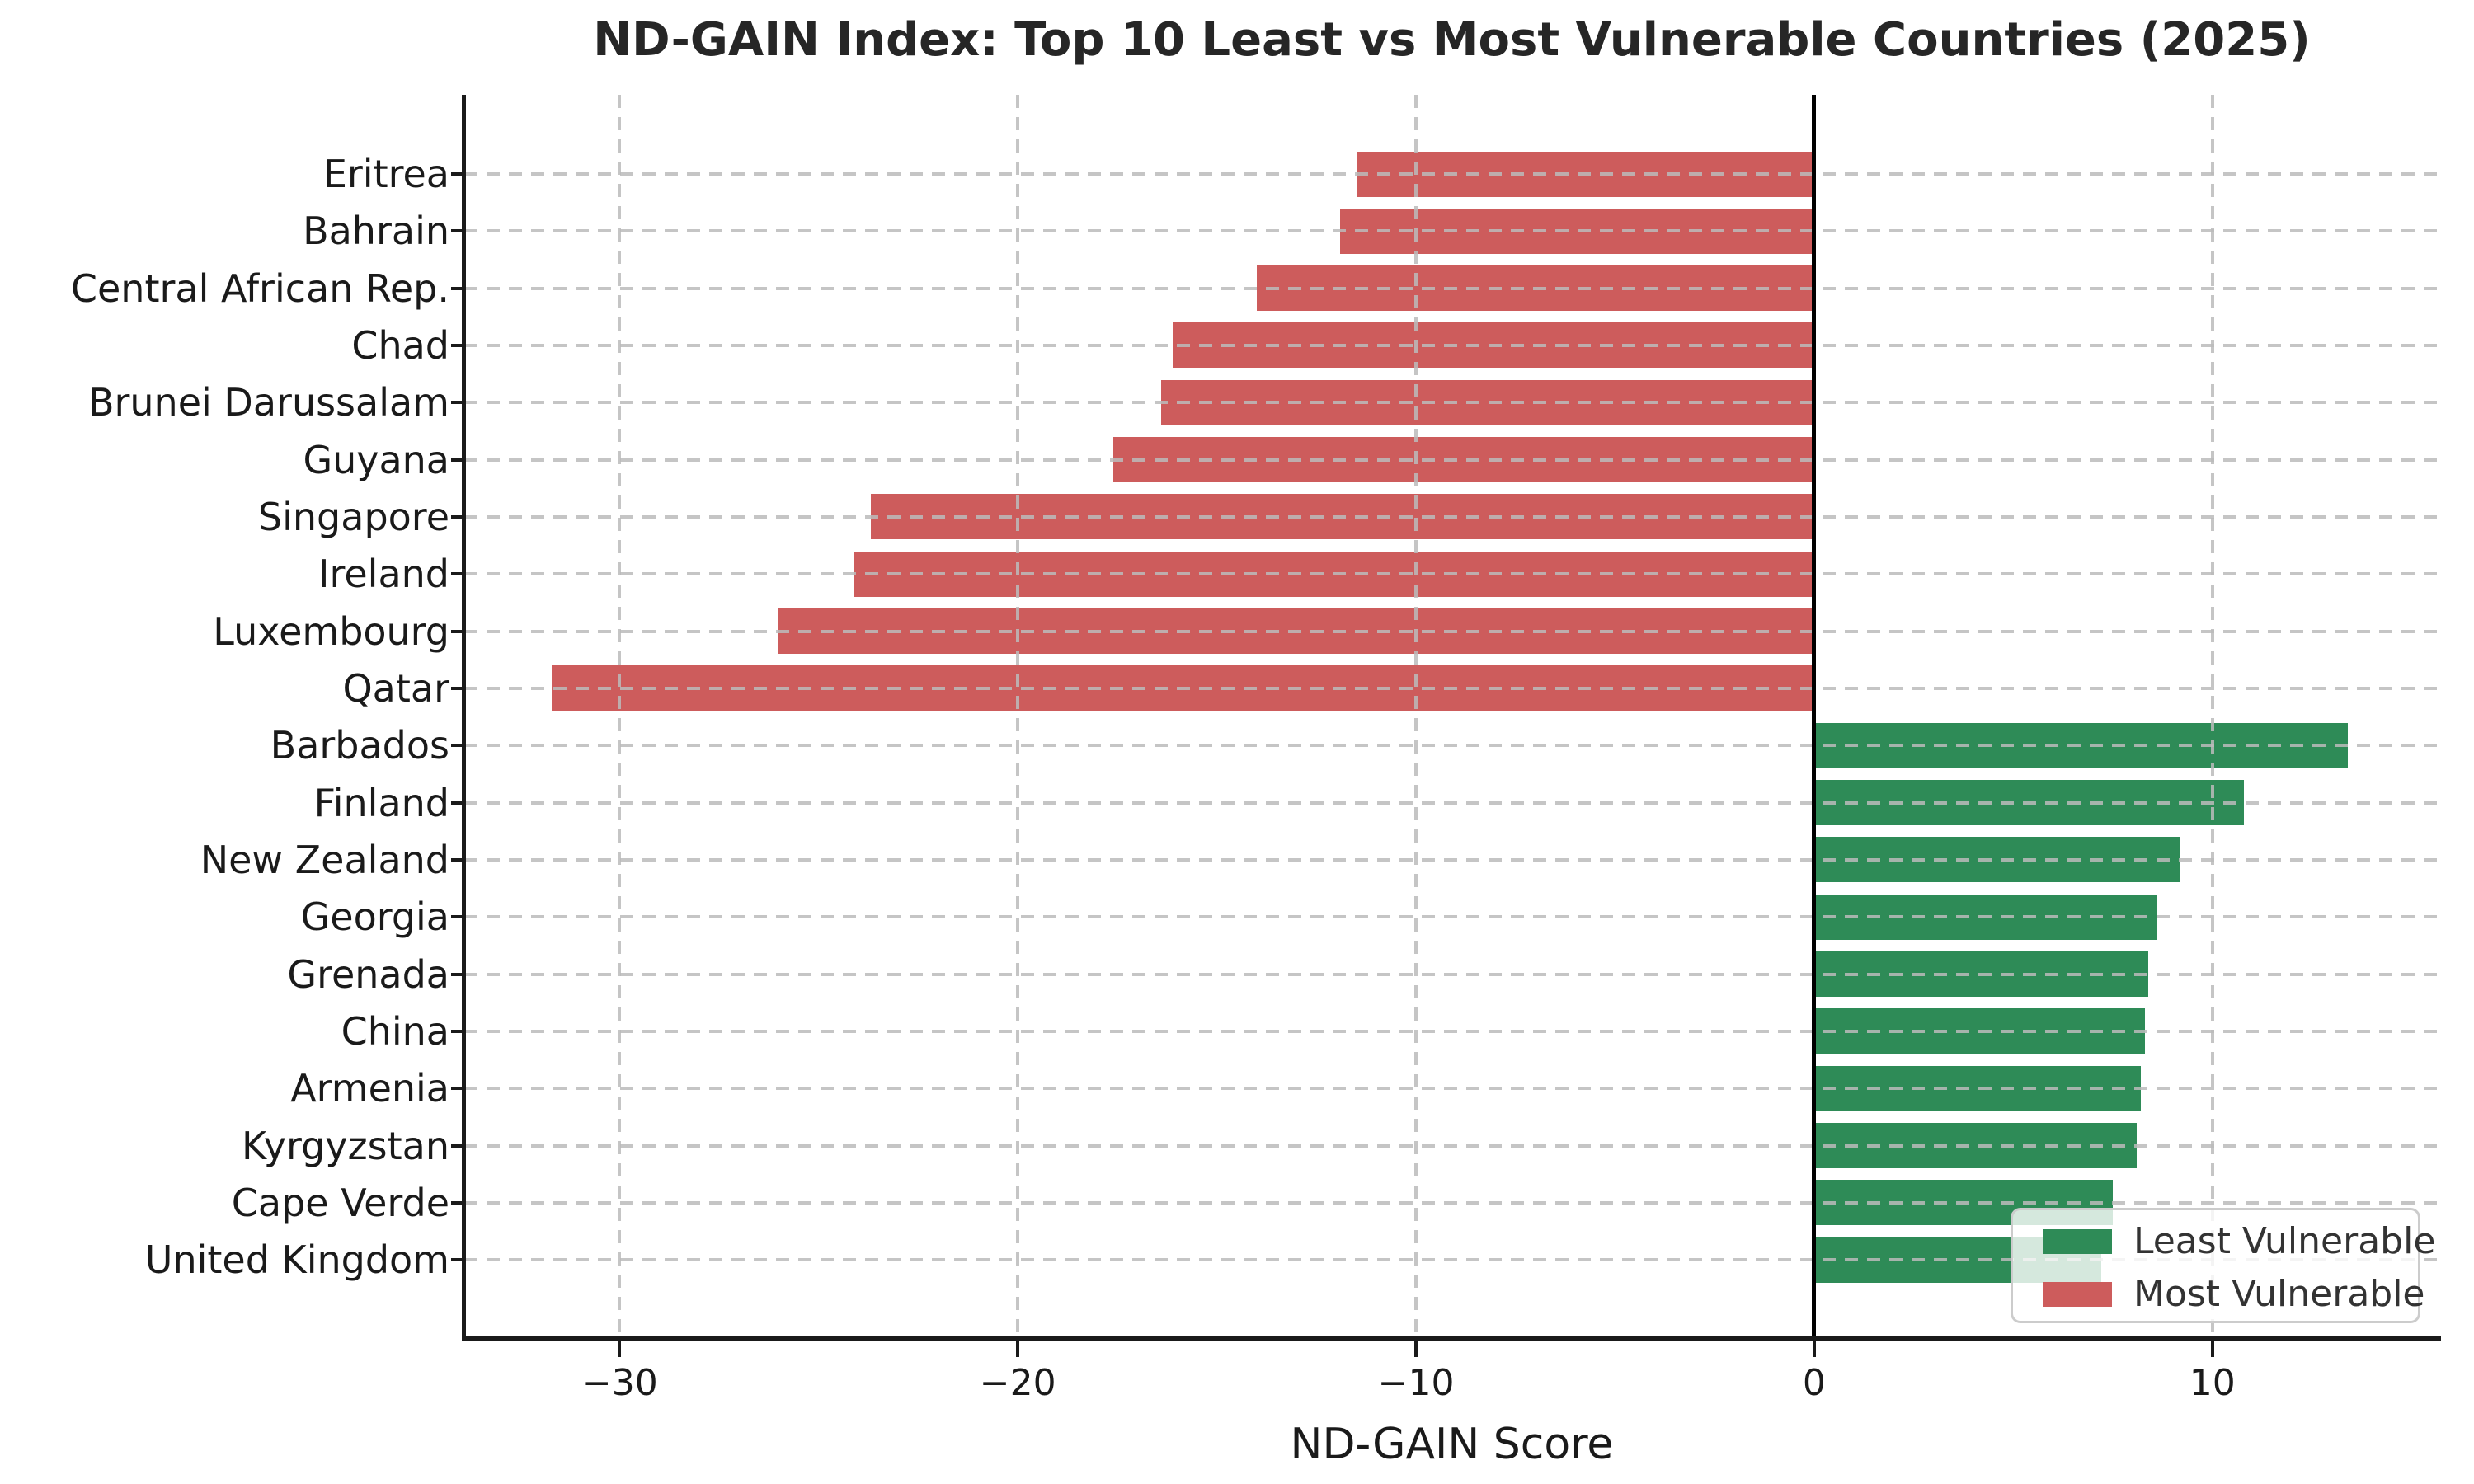 The image size is (2474, 1484). I want to click on y-tick-label: Finland, so click(381, 802).